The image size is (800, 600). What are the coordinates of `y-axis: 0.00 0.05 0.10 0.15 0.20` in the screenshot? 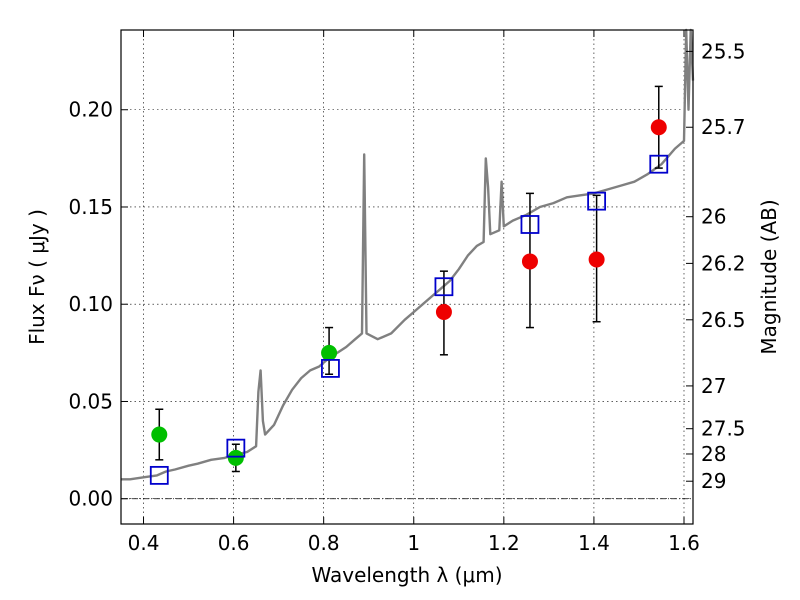 It's located at (98, 304).